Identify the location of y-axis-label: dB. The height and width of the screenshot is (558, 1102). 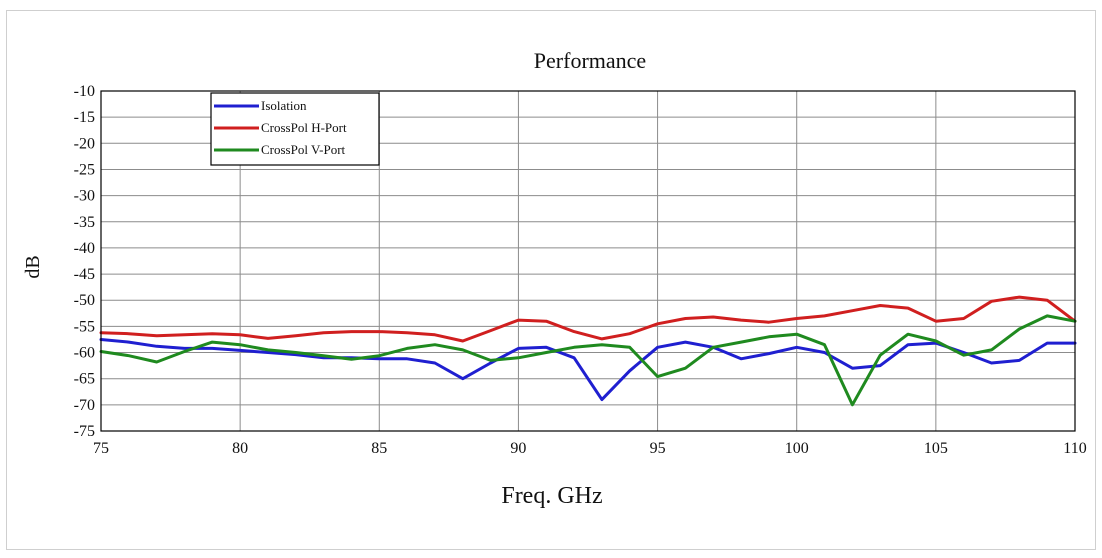
(33, 266).